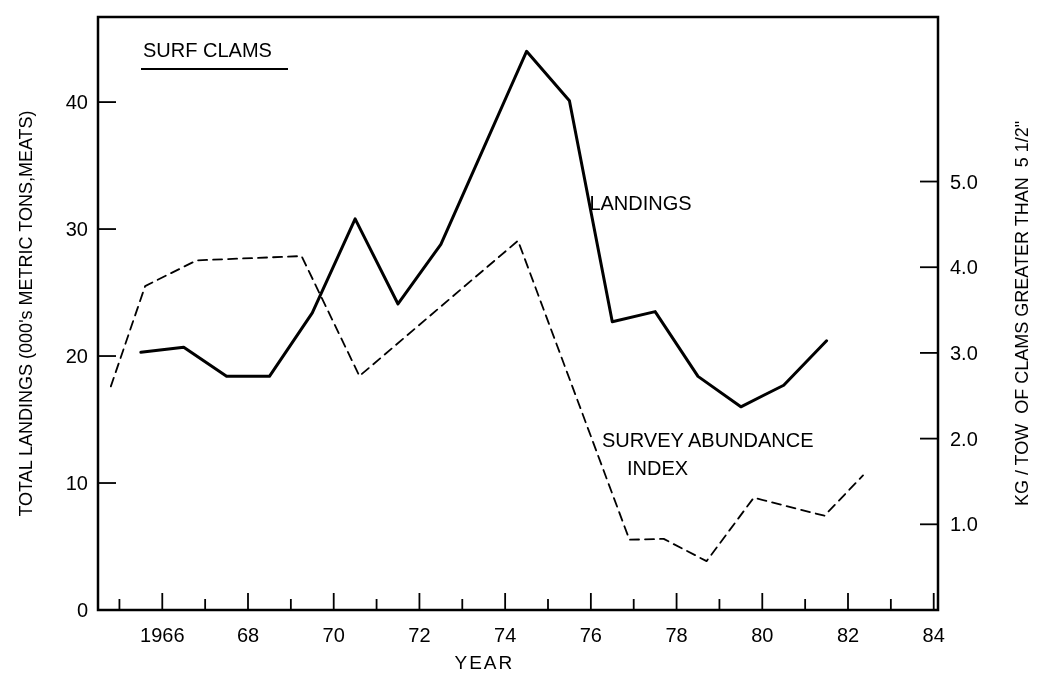  What do you see at coordinates (933, 635) in the screenshot?
I see `x-tick-label: 84` at bounding box center [933, 635].